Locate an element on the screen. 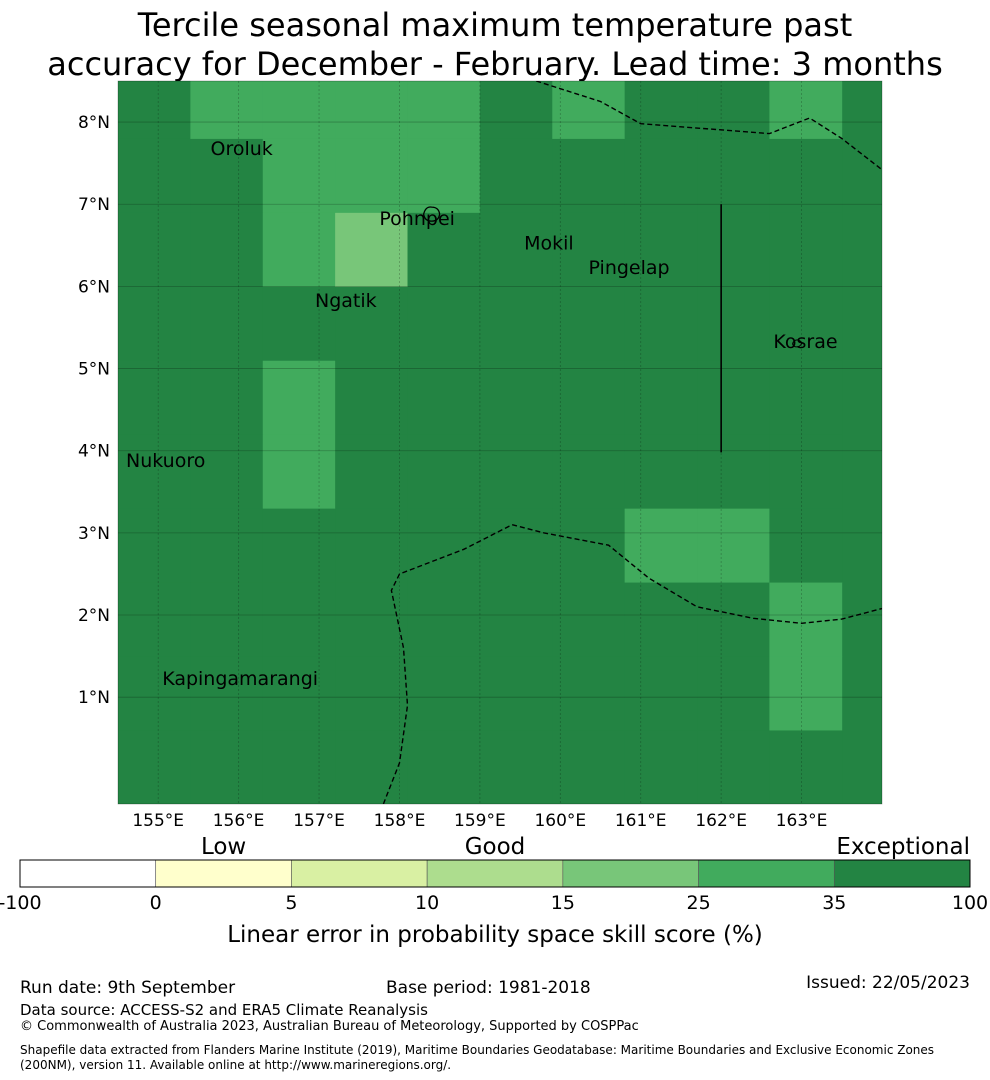 The height and width of the screenshot is (1080, 990). colorbar-category-label: Exceptional is located at coordinates (903, 847).